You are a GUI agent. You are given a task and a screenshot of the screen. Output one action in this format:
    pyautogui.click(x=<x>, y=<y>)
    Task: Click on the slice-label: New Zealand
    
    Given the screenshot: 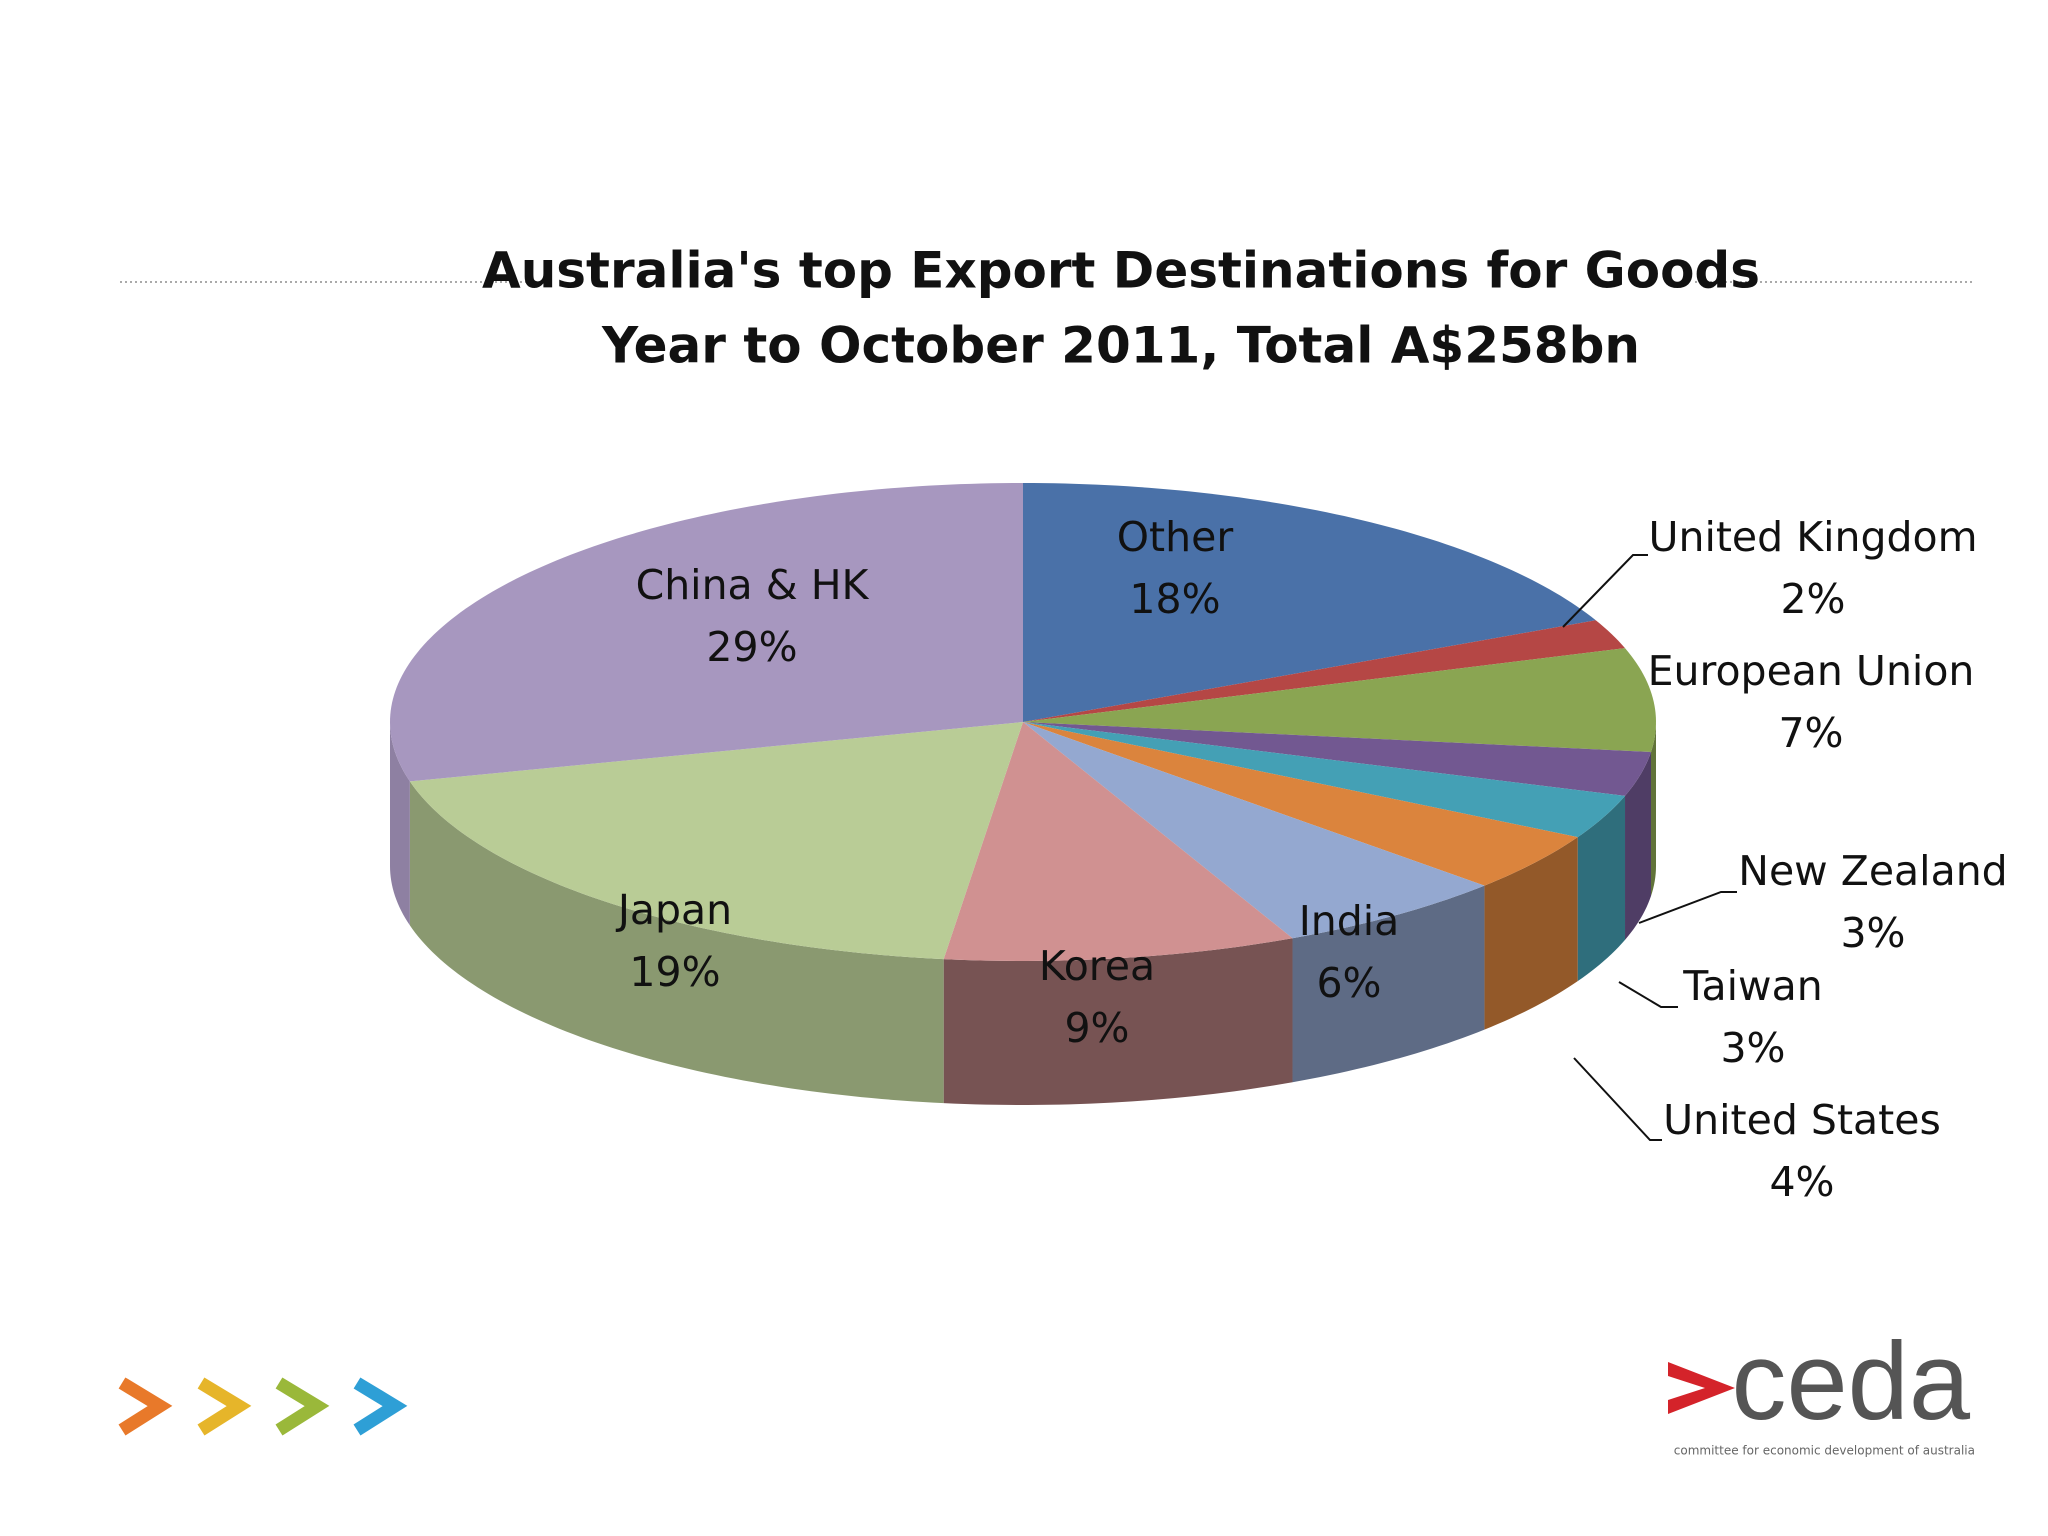 What is the action you would take?
    pyautogui.click(x=1872, y=871)
    